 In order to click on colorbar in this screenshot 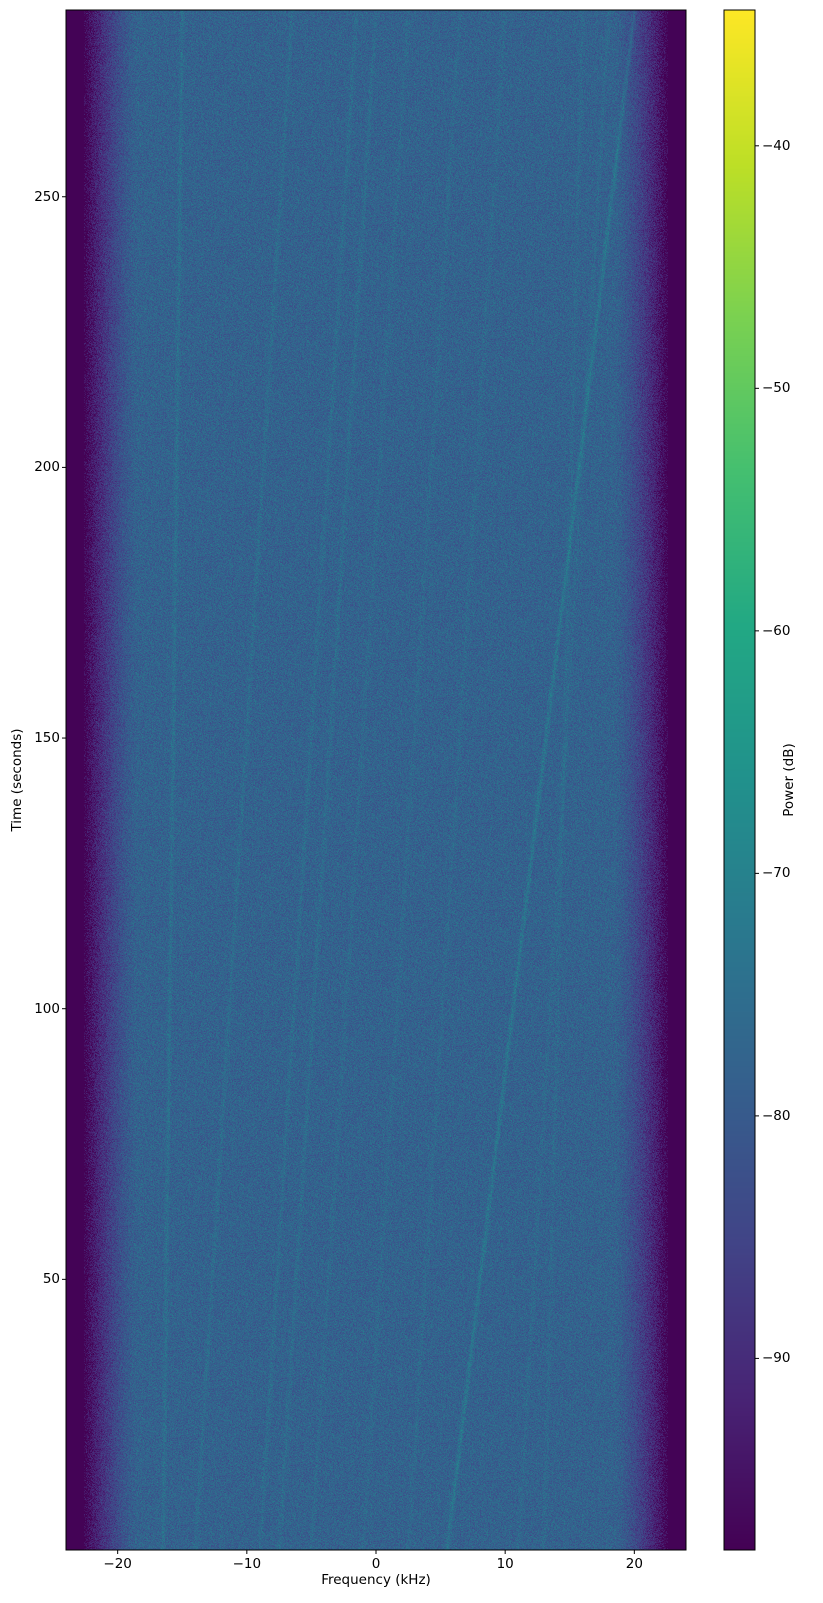, I will do `click(739, 780)`.